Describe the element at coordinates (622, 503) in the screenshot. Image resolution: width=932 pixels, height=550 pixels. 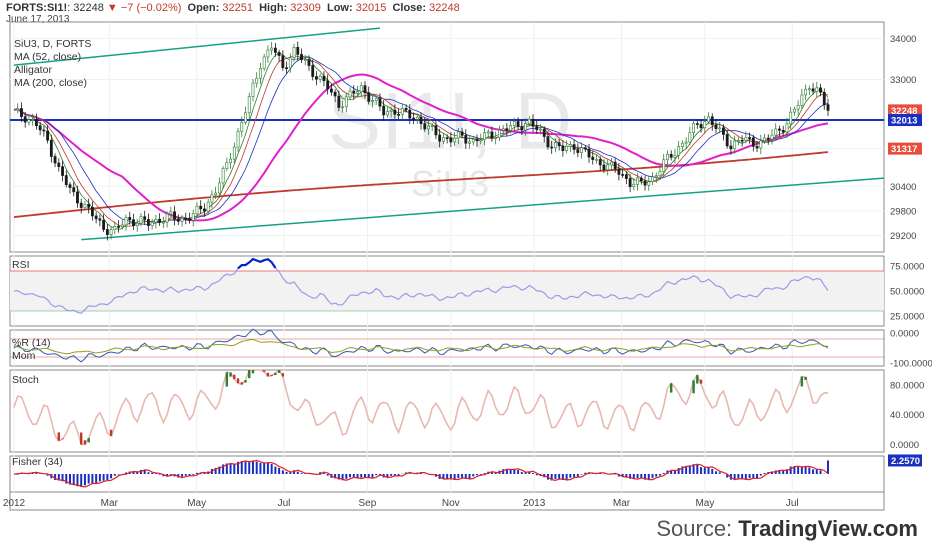
I see `x-tick-label: Mar` at that location.